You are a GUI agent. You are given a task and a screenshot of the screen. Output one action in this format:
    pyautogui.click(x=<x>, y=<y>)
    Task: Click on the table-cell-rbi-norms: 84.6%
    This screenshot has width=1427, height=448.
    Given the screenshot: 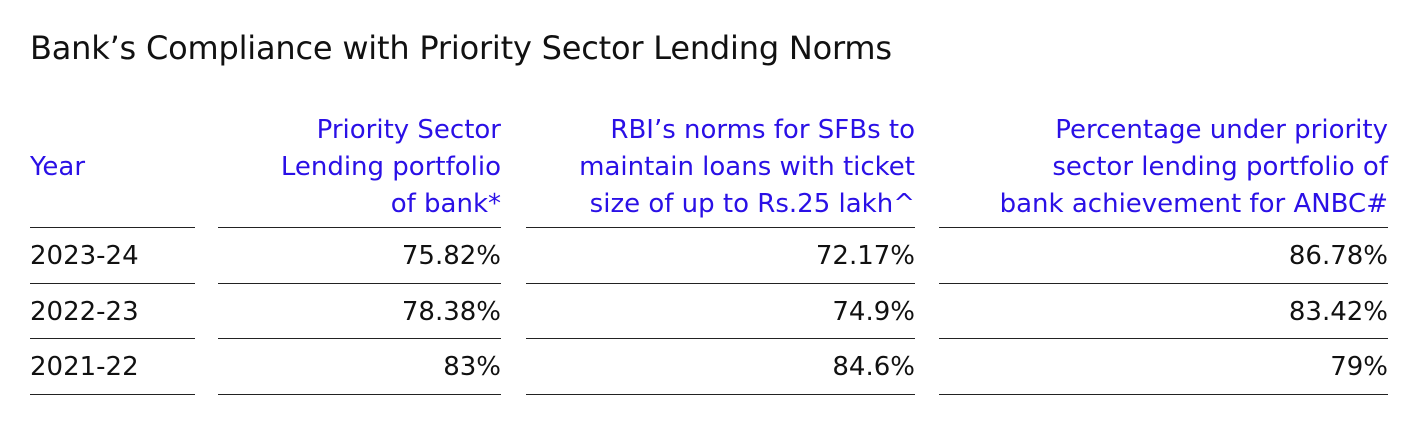 What is the action you would take?
    pyautogui.click(x=720, y=367)
    